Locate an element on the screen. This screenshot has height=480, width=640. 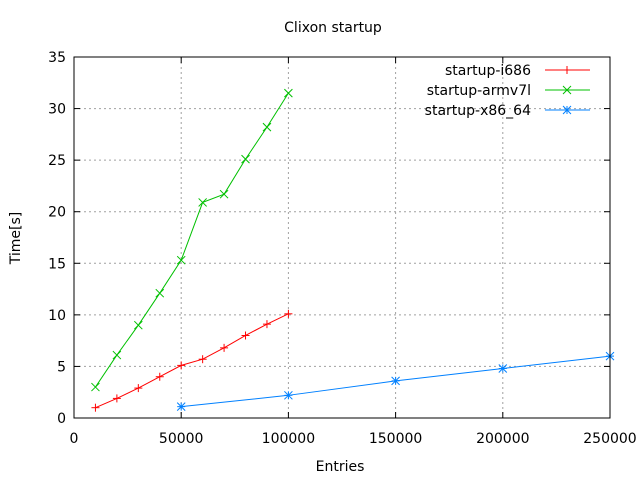
y-tick-label: 5 is located at coordinates (61, 367).